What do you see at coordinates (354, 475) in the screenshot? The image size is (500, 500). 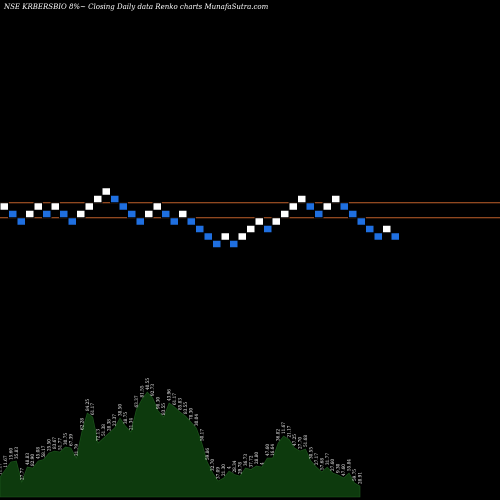 I see `volume-label: 59.75` at bounding box center [354, 475].